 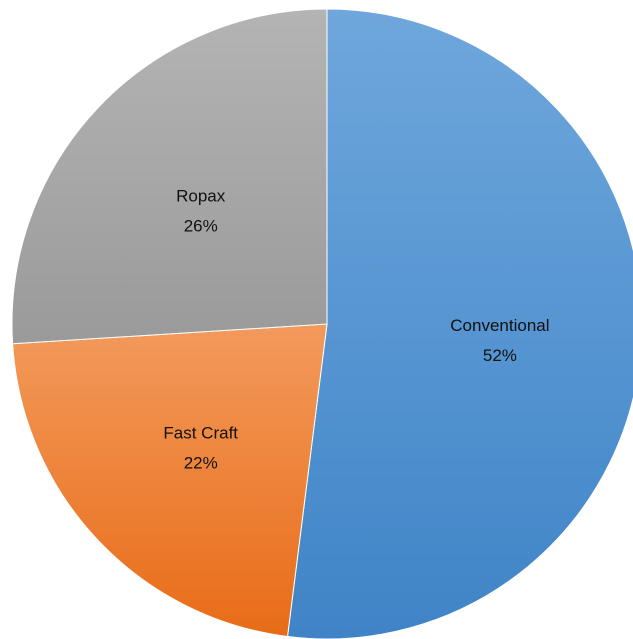 What do you see at coordinates (200, 448) in the screenshot?
I see `slice-label-fast-craft: Fast Craft 22%` at bounding box center [200, 448].